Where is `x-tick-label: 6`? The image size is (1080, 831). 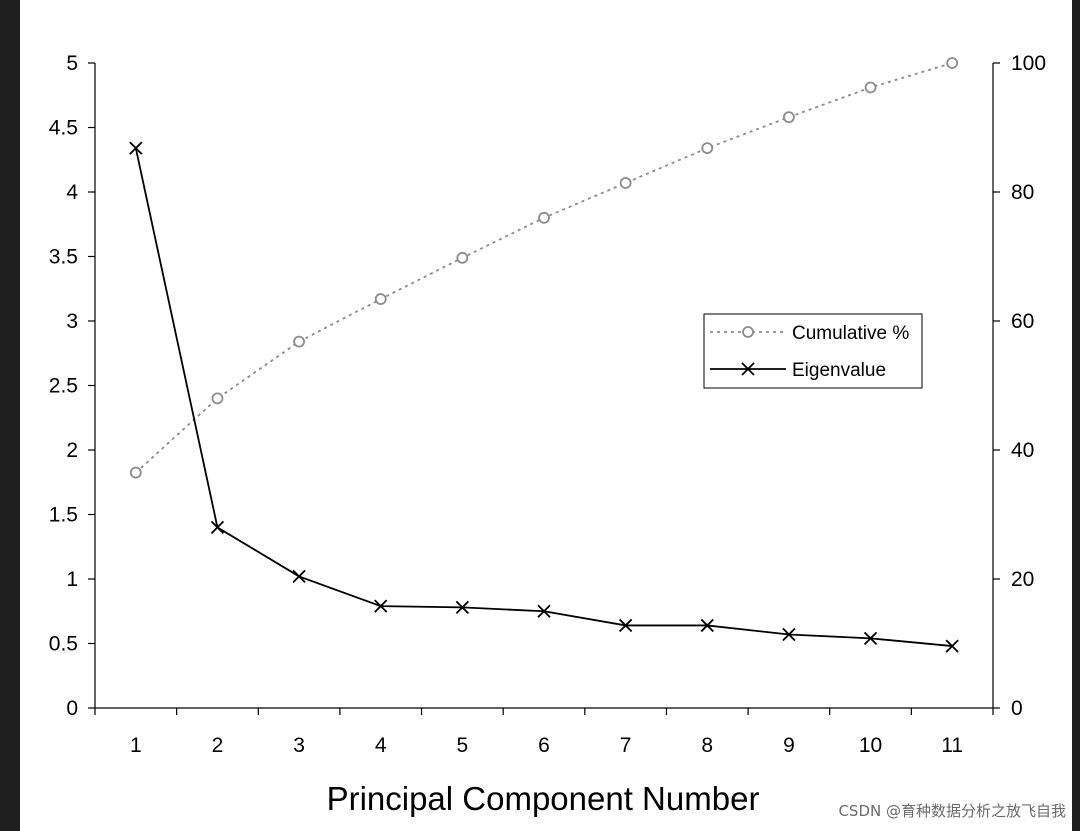
x-tick-label: 6 is located at coordinates (544, 745).